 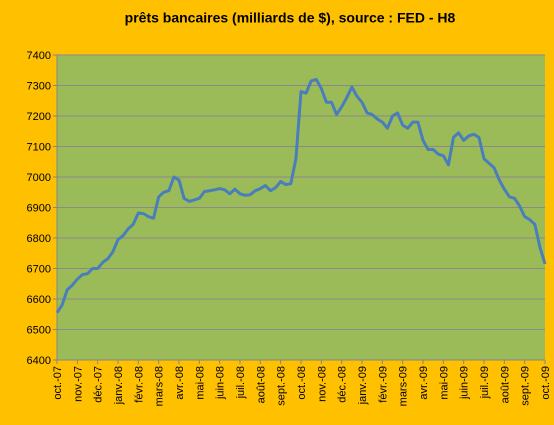 I want to click on y-tick-label: 7300, so click(x=39, y=87).